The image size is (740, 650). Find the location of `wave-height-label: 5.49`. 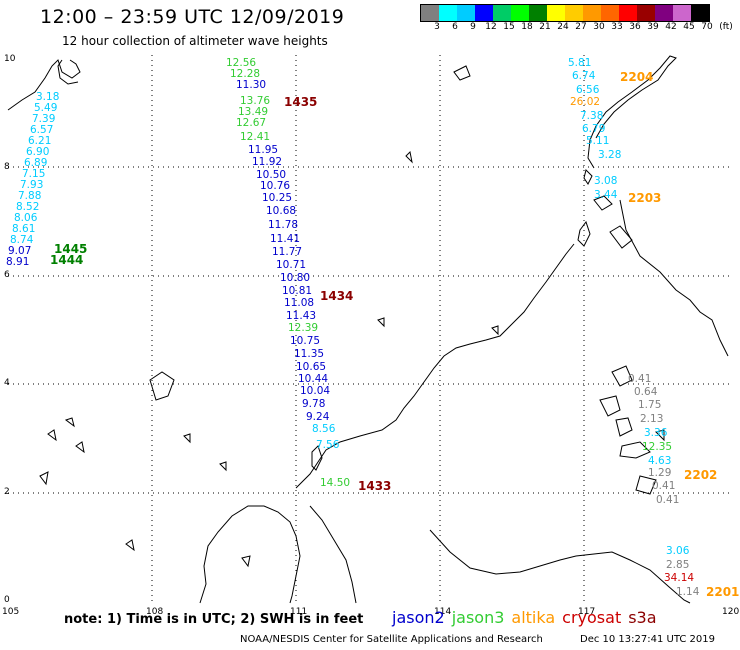

wave-height-label: 5.49 is located at coordinates (46, 108).